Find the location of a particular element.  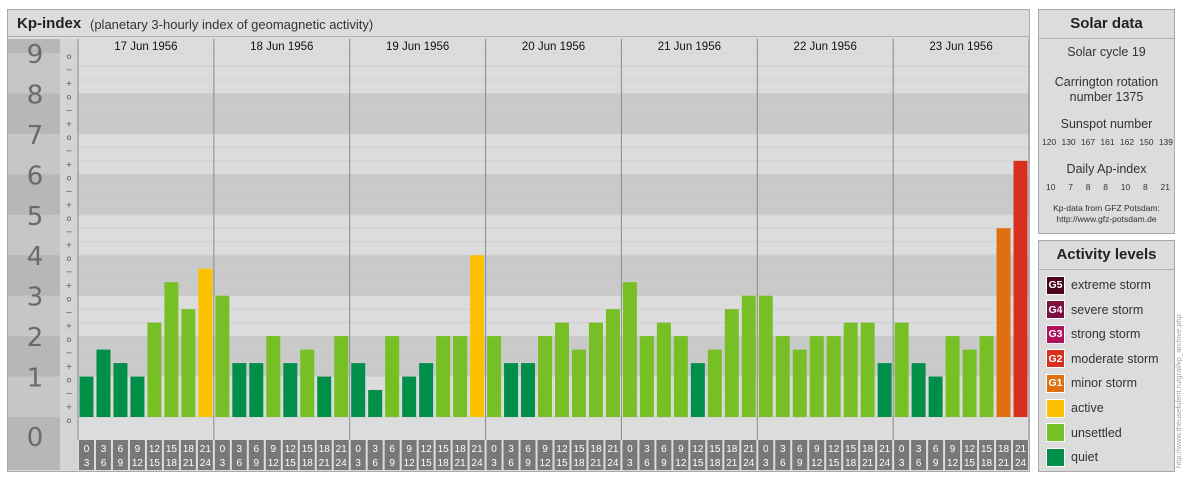

day-label: 17 Jun 1956 is located at coordinates (145, 47).